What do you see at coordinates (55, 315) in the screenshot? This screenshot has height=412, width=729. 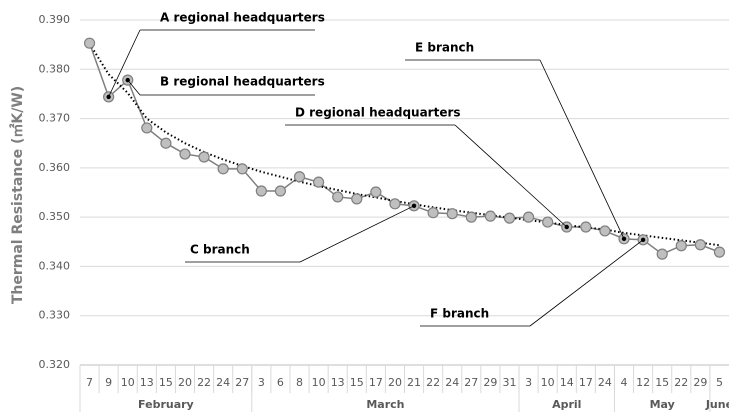 I see `y-tick-label: 0.330` at bounding box center [55, 315].